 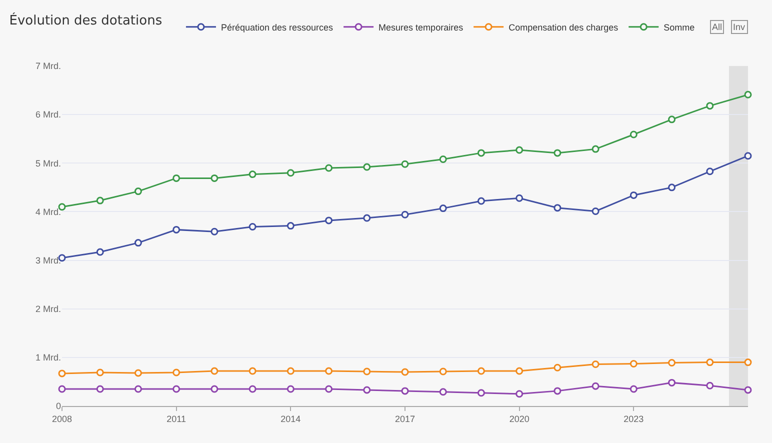 I want to click on y-tick-label: 6 Mrd., so click(x=48, y=115).